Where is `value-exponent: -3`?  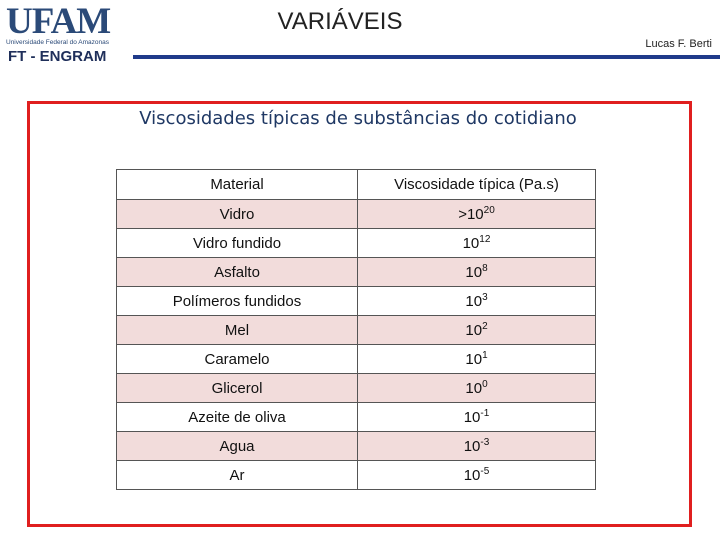 value-exponent: -3 is located at coordinates (485, 442).